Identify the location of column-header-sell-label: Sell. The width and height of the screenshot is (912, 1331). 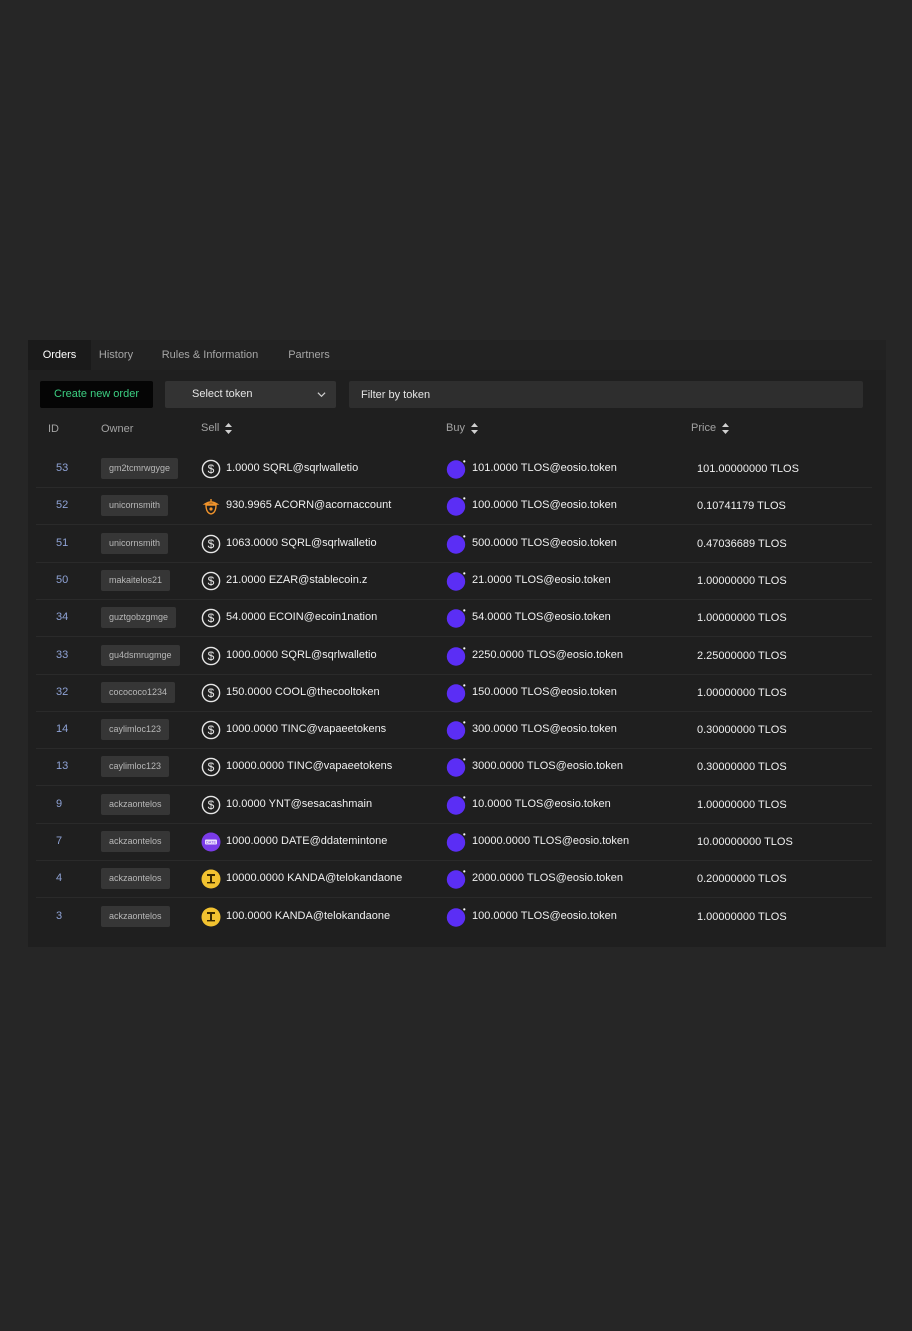
(210, 428).